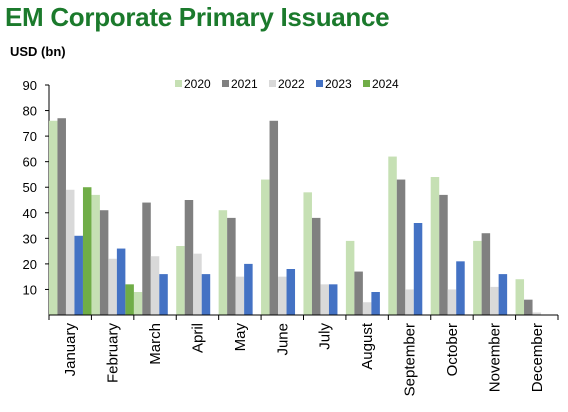 The height and width of the screenshot is (412, 568). What do you see at coordinates (333, 299) in the screenshot?
I see `bar-2023-july` at bounding box center [333, 299].